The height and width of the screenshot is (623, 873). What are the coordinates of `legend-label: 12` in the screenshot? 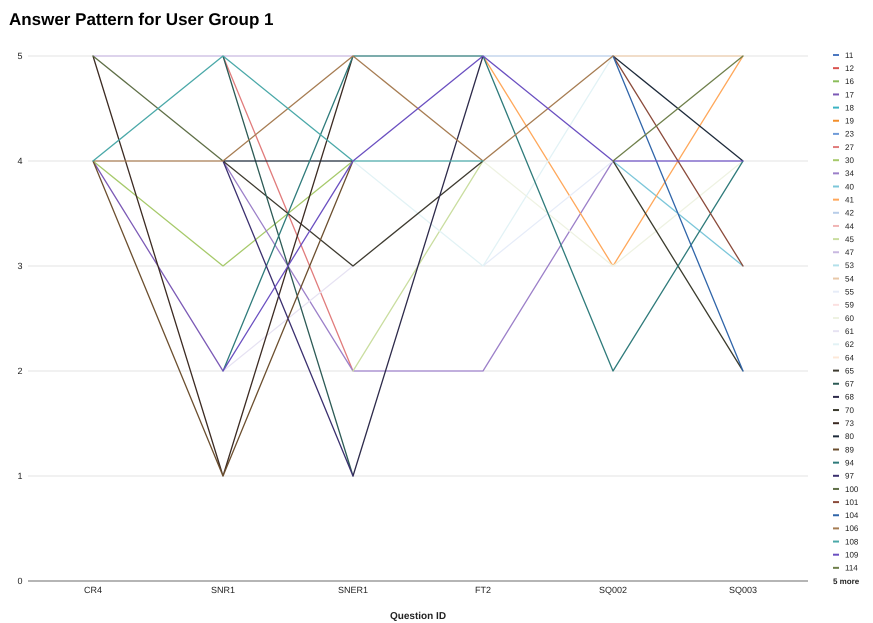 It's located at (849, 68).